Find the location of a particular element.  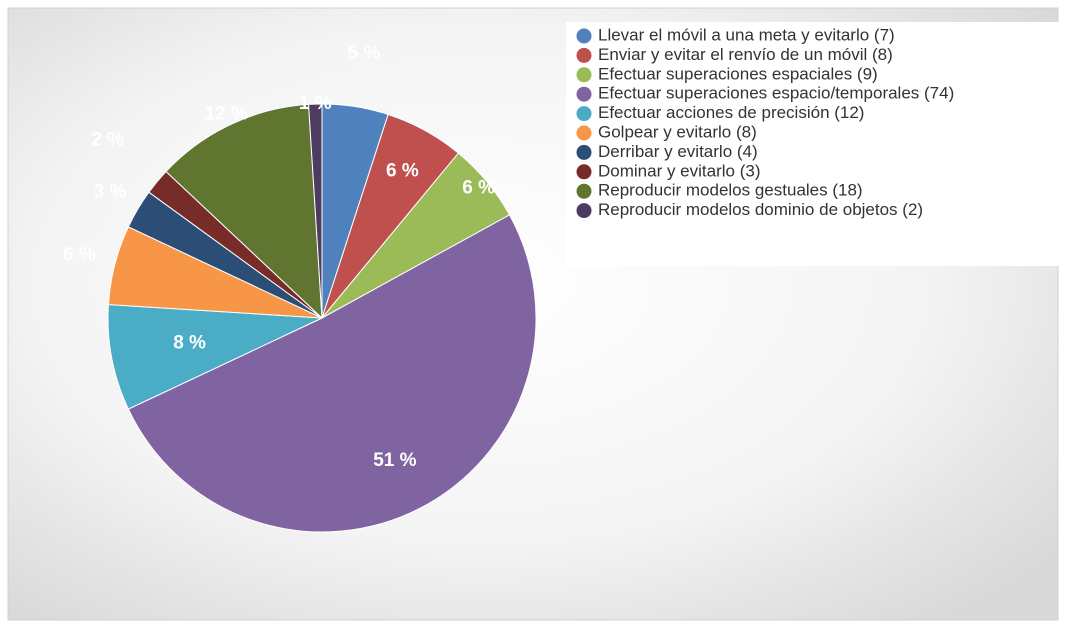

legend-label: Derribar y evitarlo (4) is located at coordinates (678, 151).